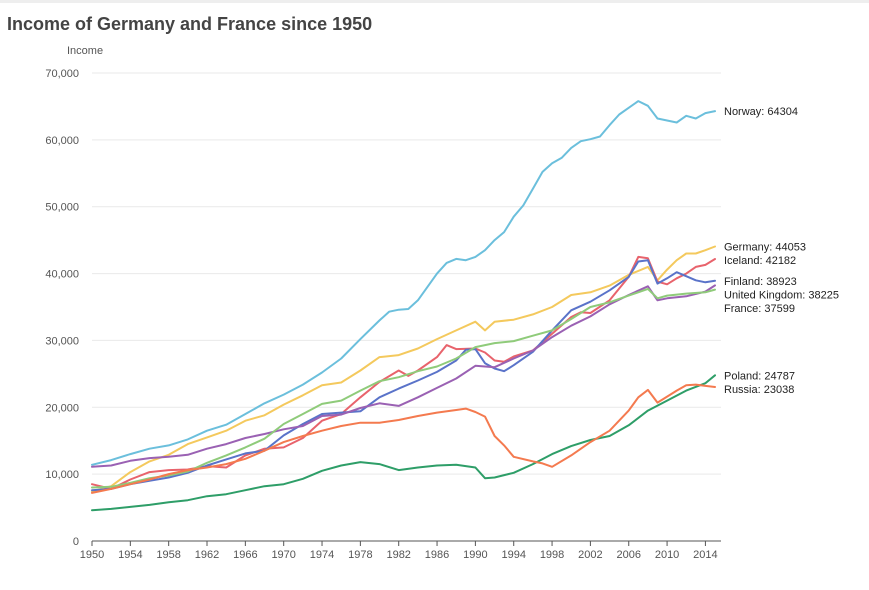  What do you see at coordinates (85, 51) in the screenshot?
I see `y-axis-label: Income` at bounding box center [85, 51].